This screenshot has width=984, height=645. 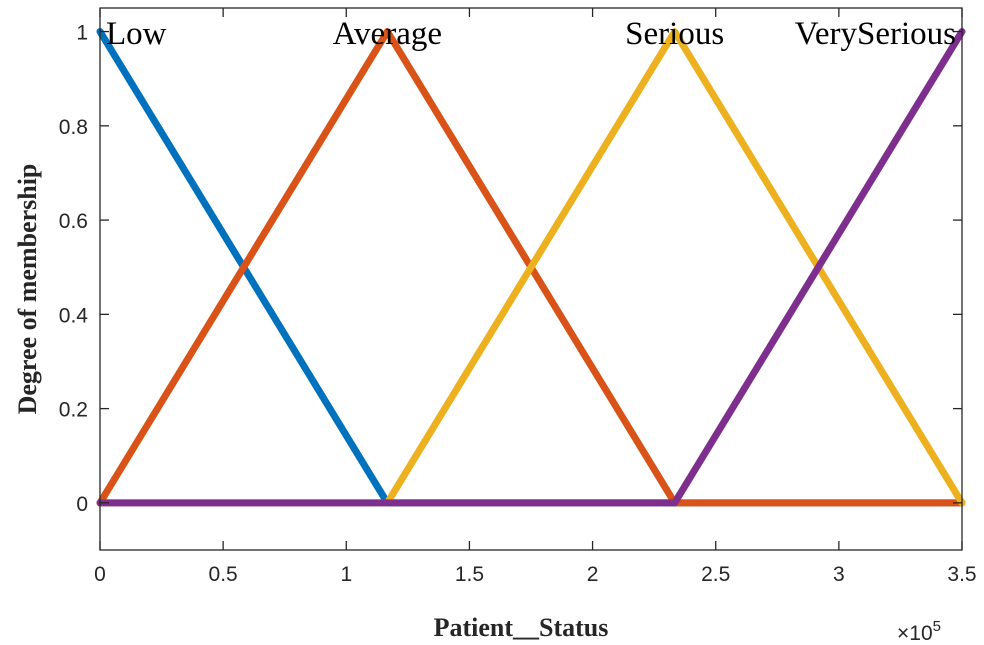 What do you see at coordinates (937, 626) in the screenshot?
I see `x-axis-multiplier-exponent: 5` at bounding box center [937, 626].